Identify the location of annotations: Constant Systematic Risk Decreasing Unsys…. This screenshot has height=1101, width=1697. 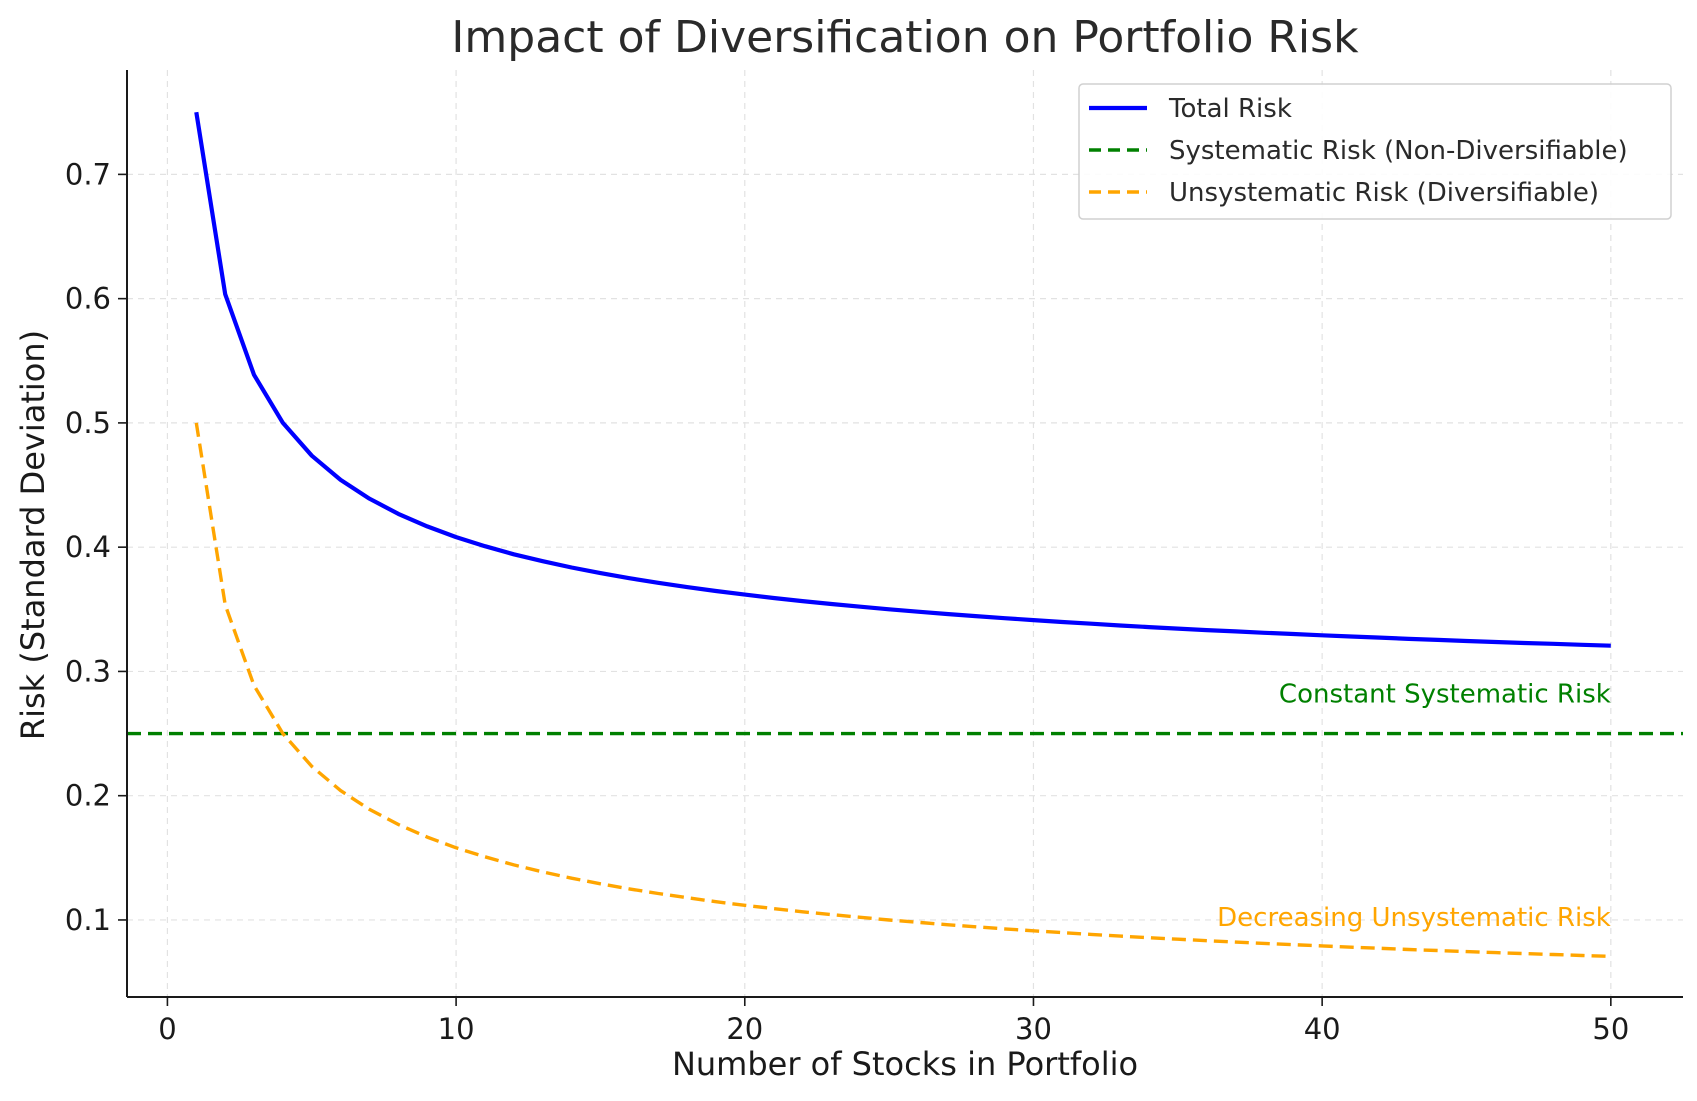
(1414, 806).